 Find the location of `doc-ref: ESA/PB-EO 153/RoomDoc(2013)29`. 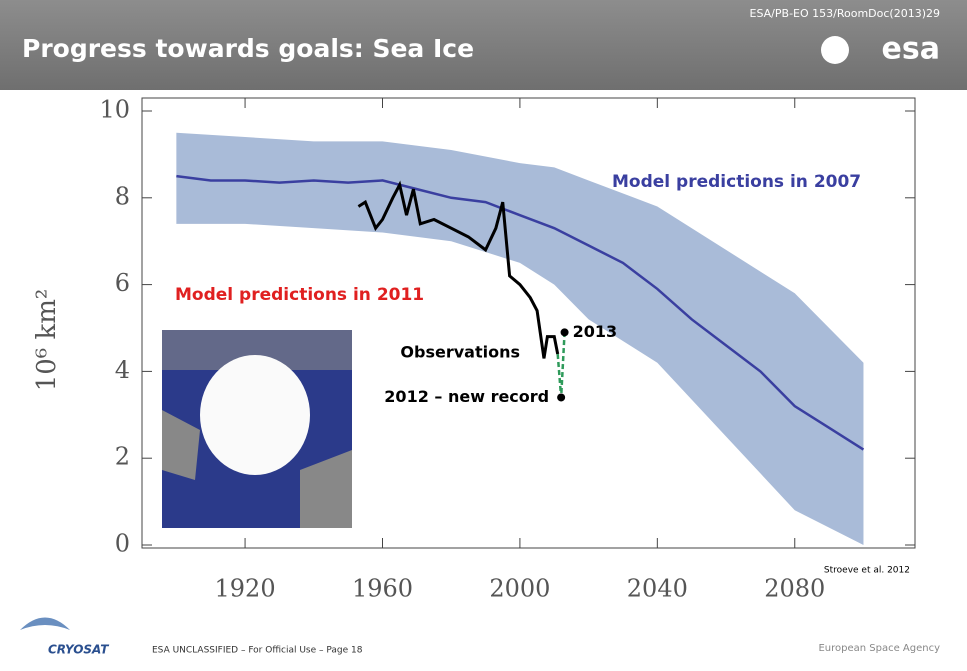

doc-ref: ESA/PB-EO 153/RoomDoc(2013)29 is located at coordinates (845, 13).